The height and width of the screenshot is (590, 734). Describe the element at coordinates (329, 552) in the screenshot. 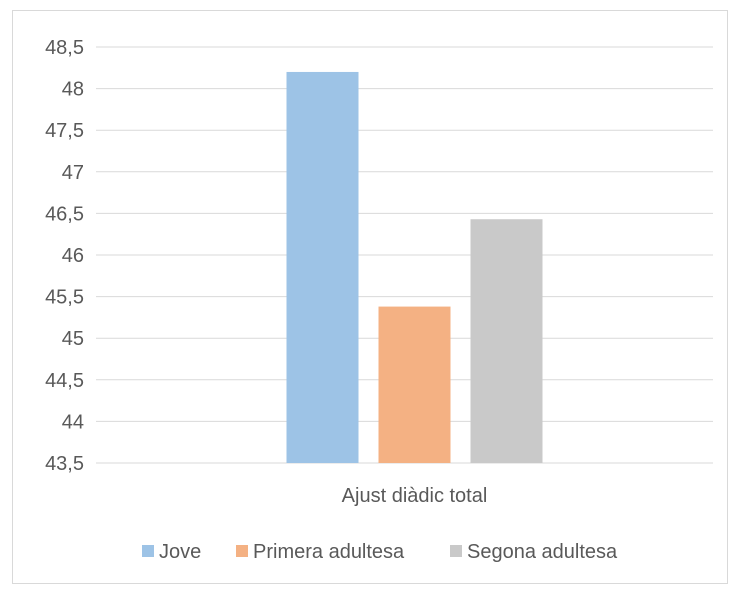

I see `legend-label-primera-adultesa: Primera adultesa` at that location.